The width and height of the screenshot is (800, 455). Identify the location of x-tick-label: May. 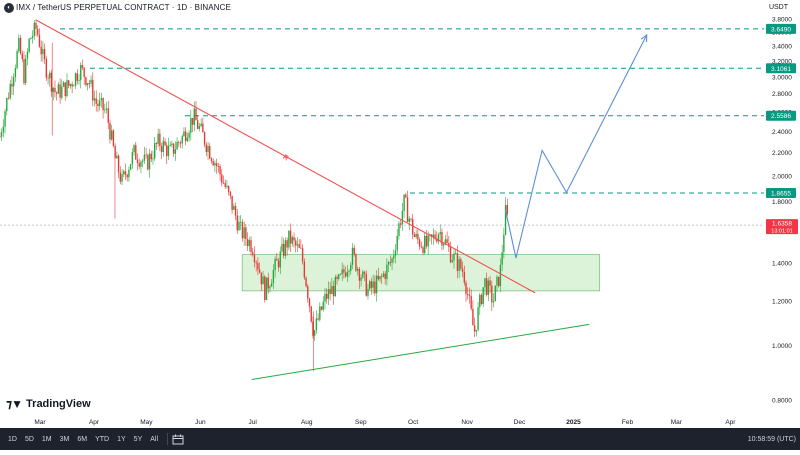
(146, 422).